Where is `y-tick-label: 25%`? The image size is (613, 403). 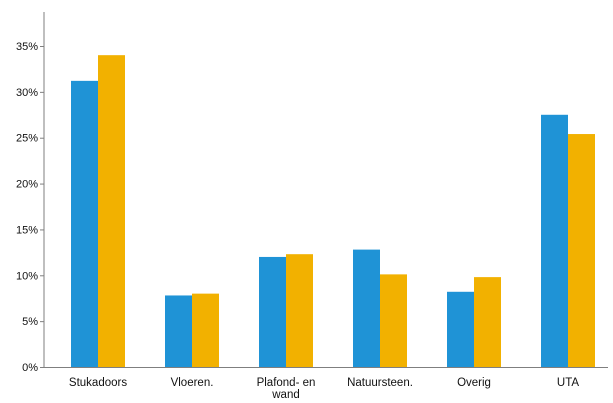 y-tick-label: 25% is located at coordinates (27, 139).